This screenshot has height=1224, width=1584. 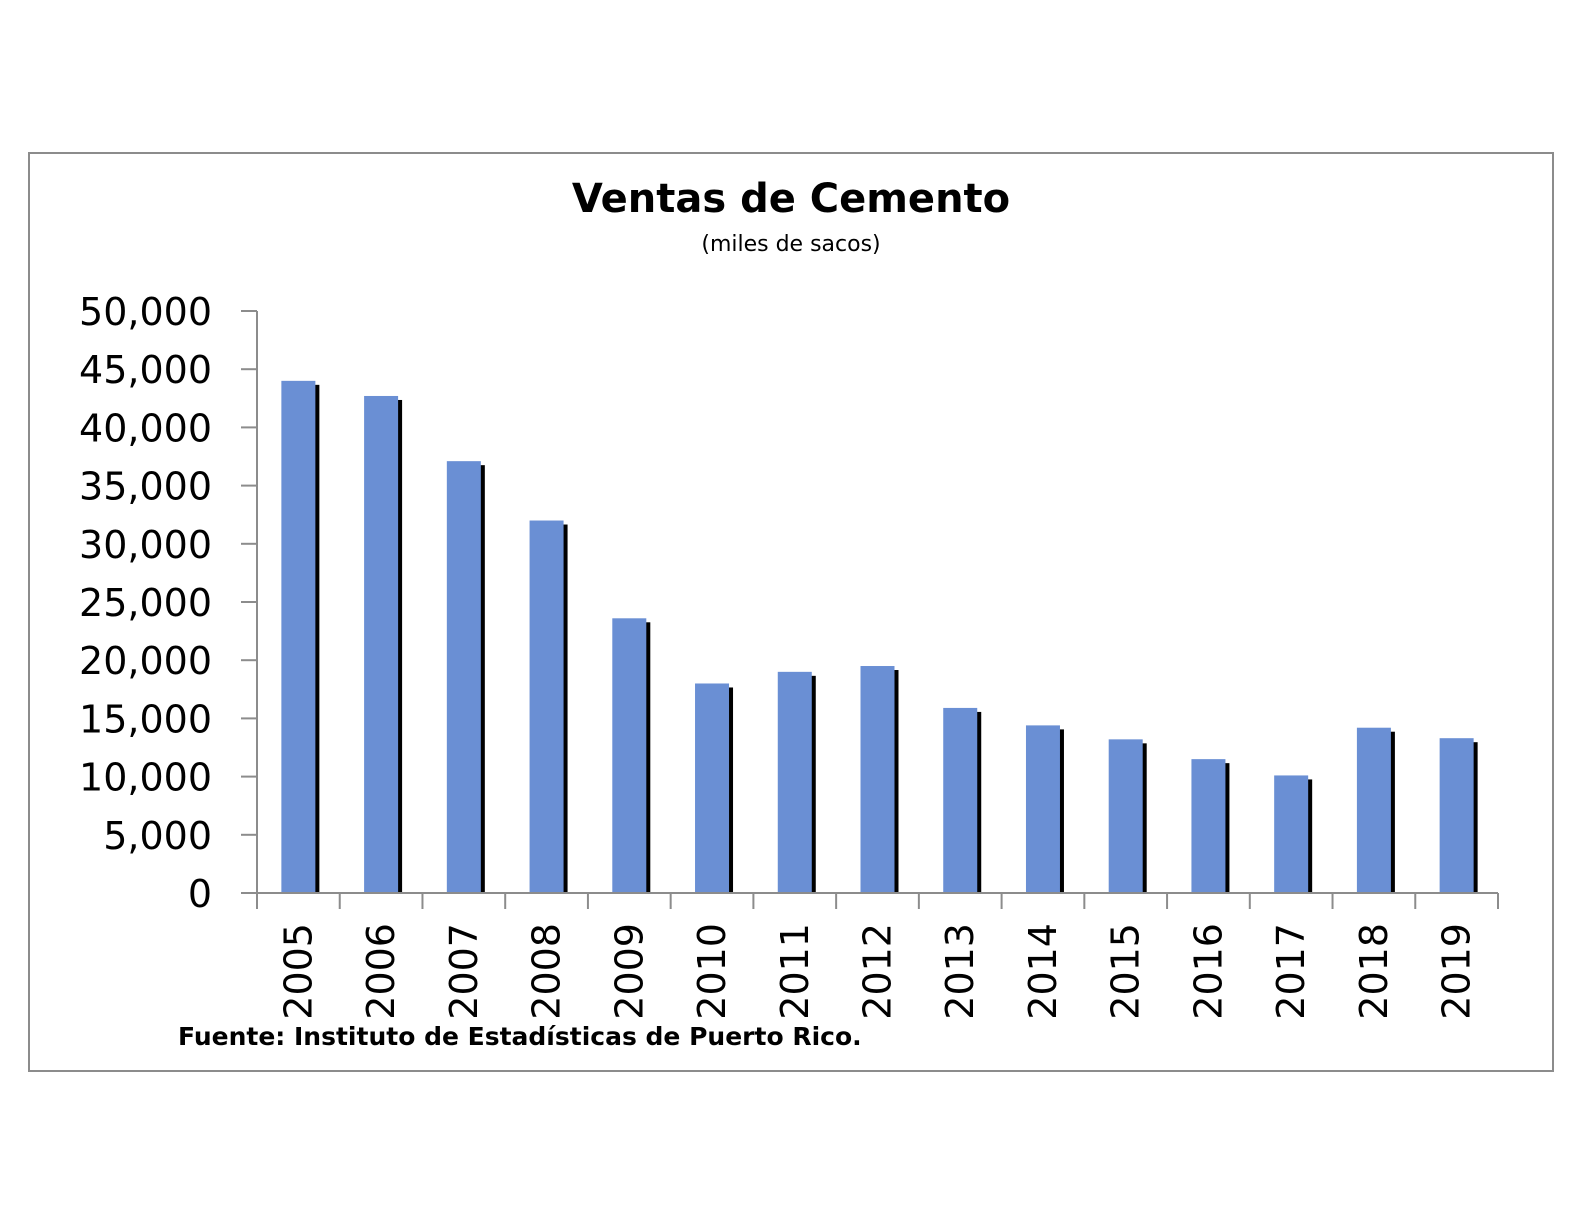 I want to click on x-tick-label-2019: 2019, so click(x=1457, y=971).